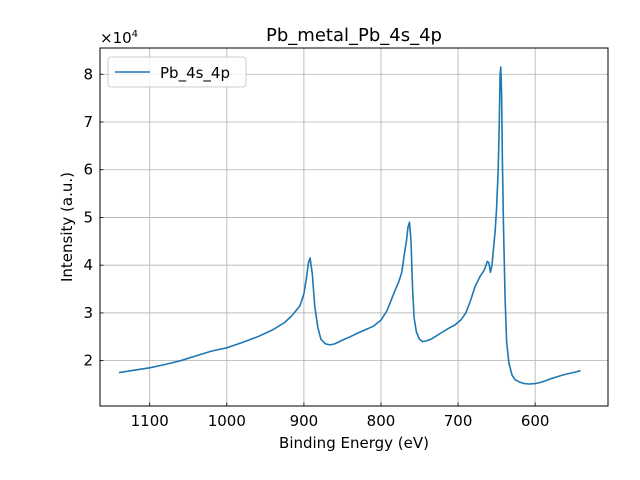 The image size is (640, 480). I want to click on y-tick-label: 4, so click(88, 265).